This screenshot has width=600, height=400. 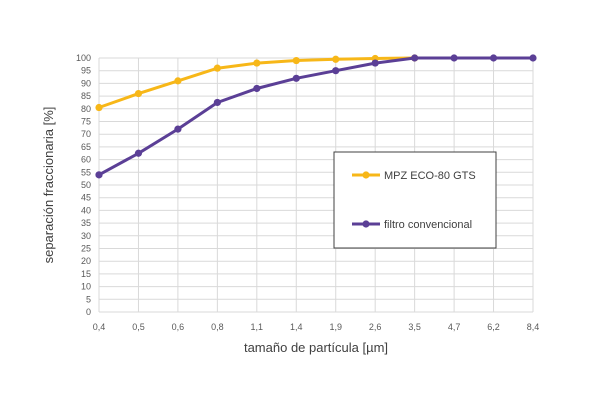 What do you see at coordinates (178, 327) in the screenshot?
I see `x-tick-label: 0,6` at bounding box center [178, 327].